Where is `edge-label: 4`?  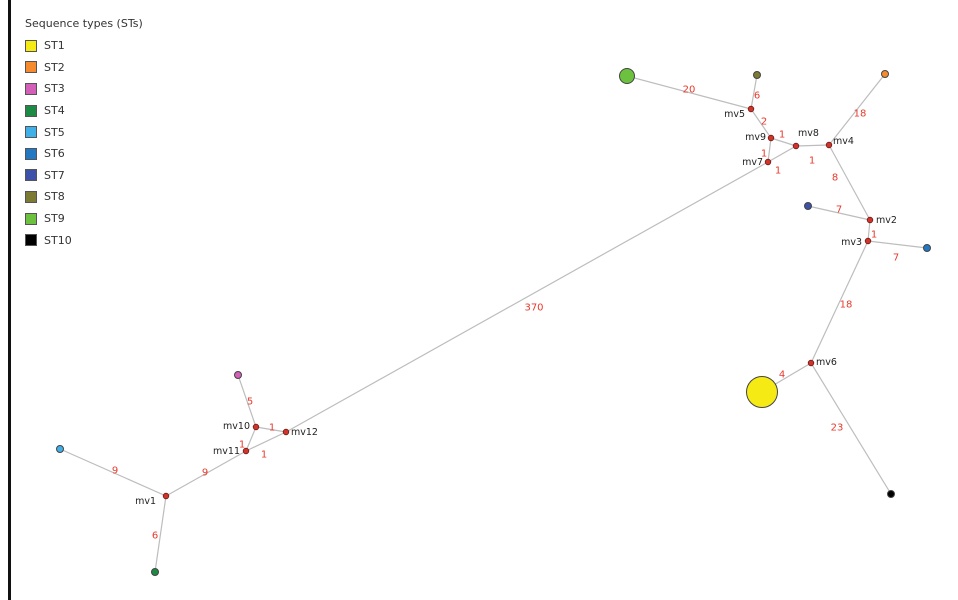
edge-label: 4 is located at coordinates (782, 375).